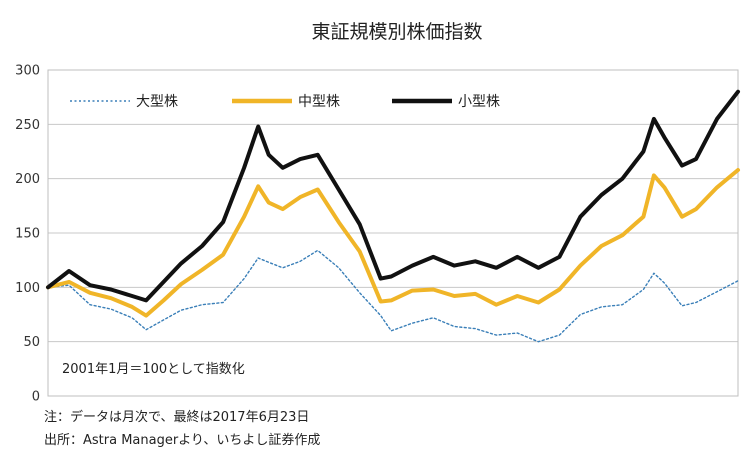 The image size is (750, 464). Describe the element at coordinates (182, 440) in the screenshot. I see `footnote-source: 出所：Astra Managerより、いちよし証券作成` at that location.